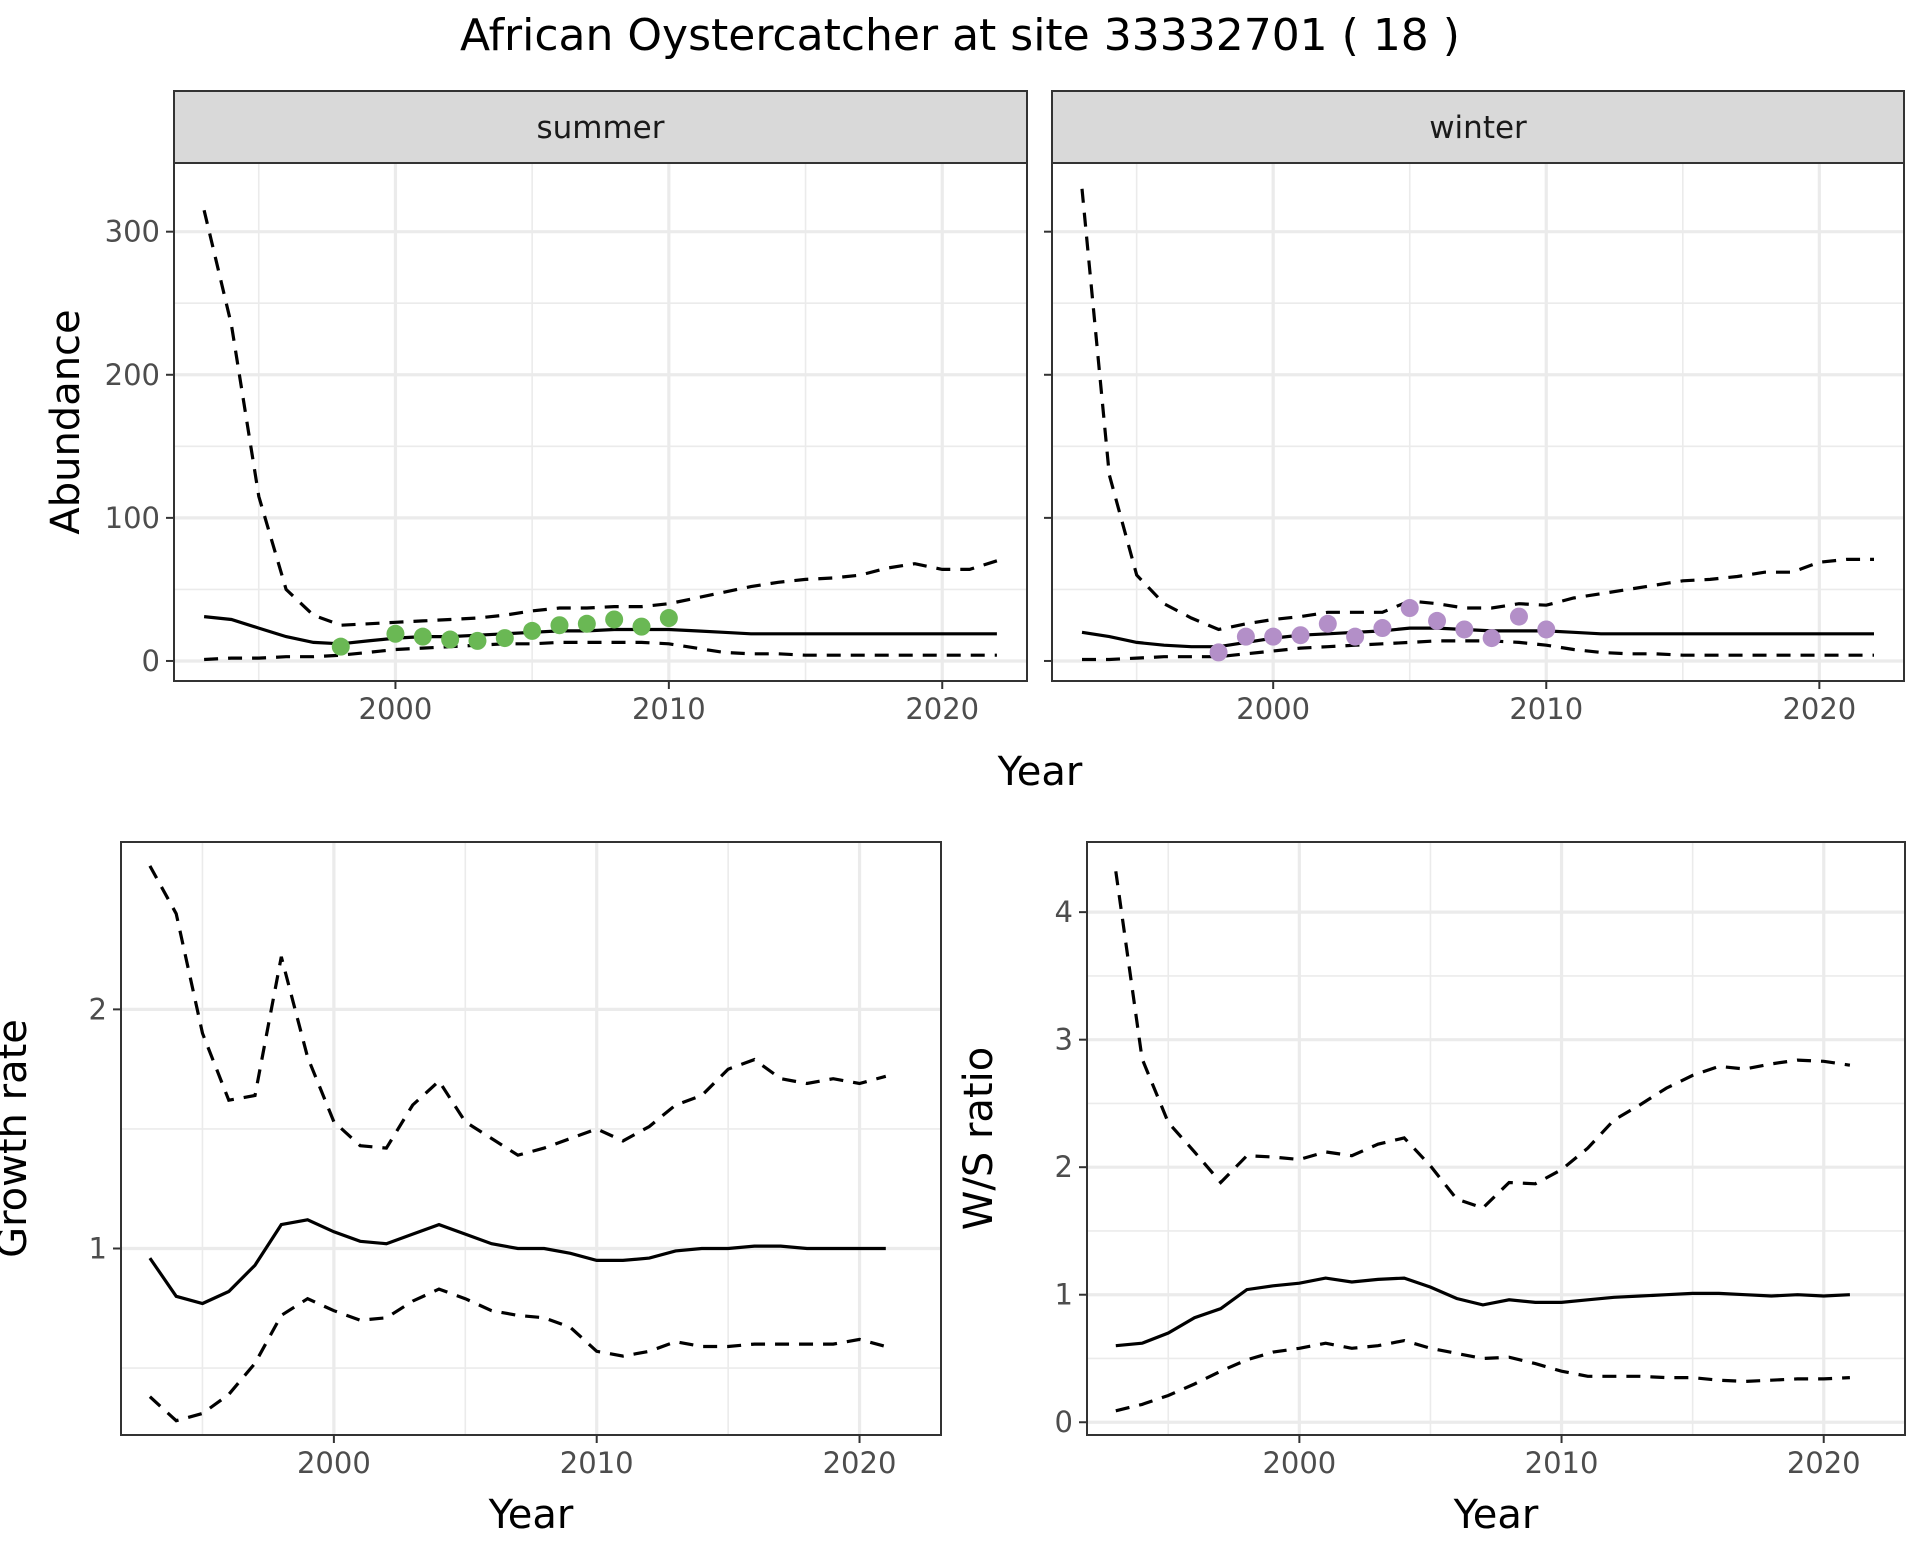  Describe the element at coordinates (1064, 912) in the screenshot. I see `y-tick-label: 4` at that location.